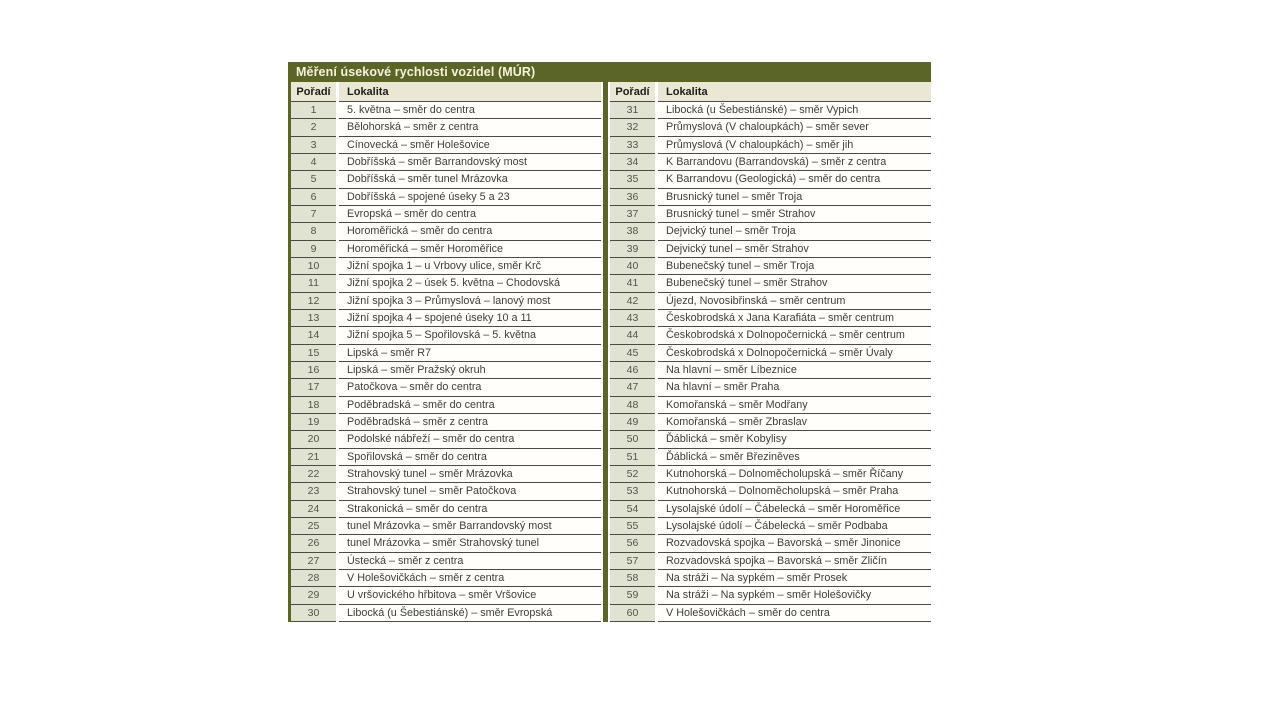  Describe the element at coordinates (446, 405) in the screenshot. I see `table-row: 18 Poděbradská – směr do centra` at that location.